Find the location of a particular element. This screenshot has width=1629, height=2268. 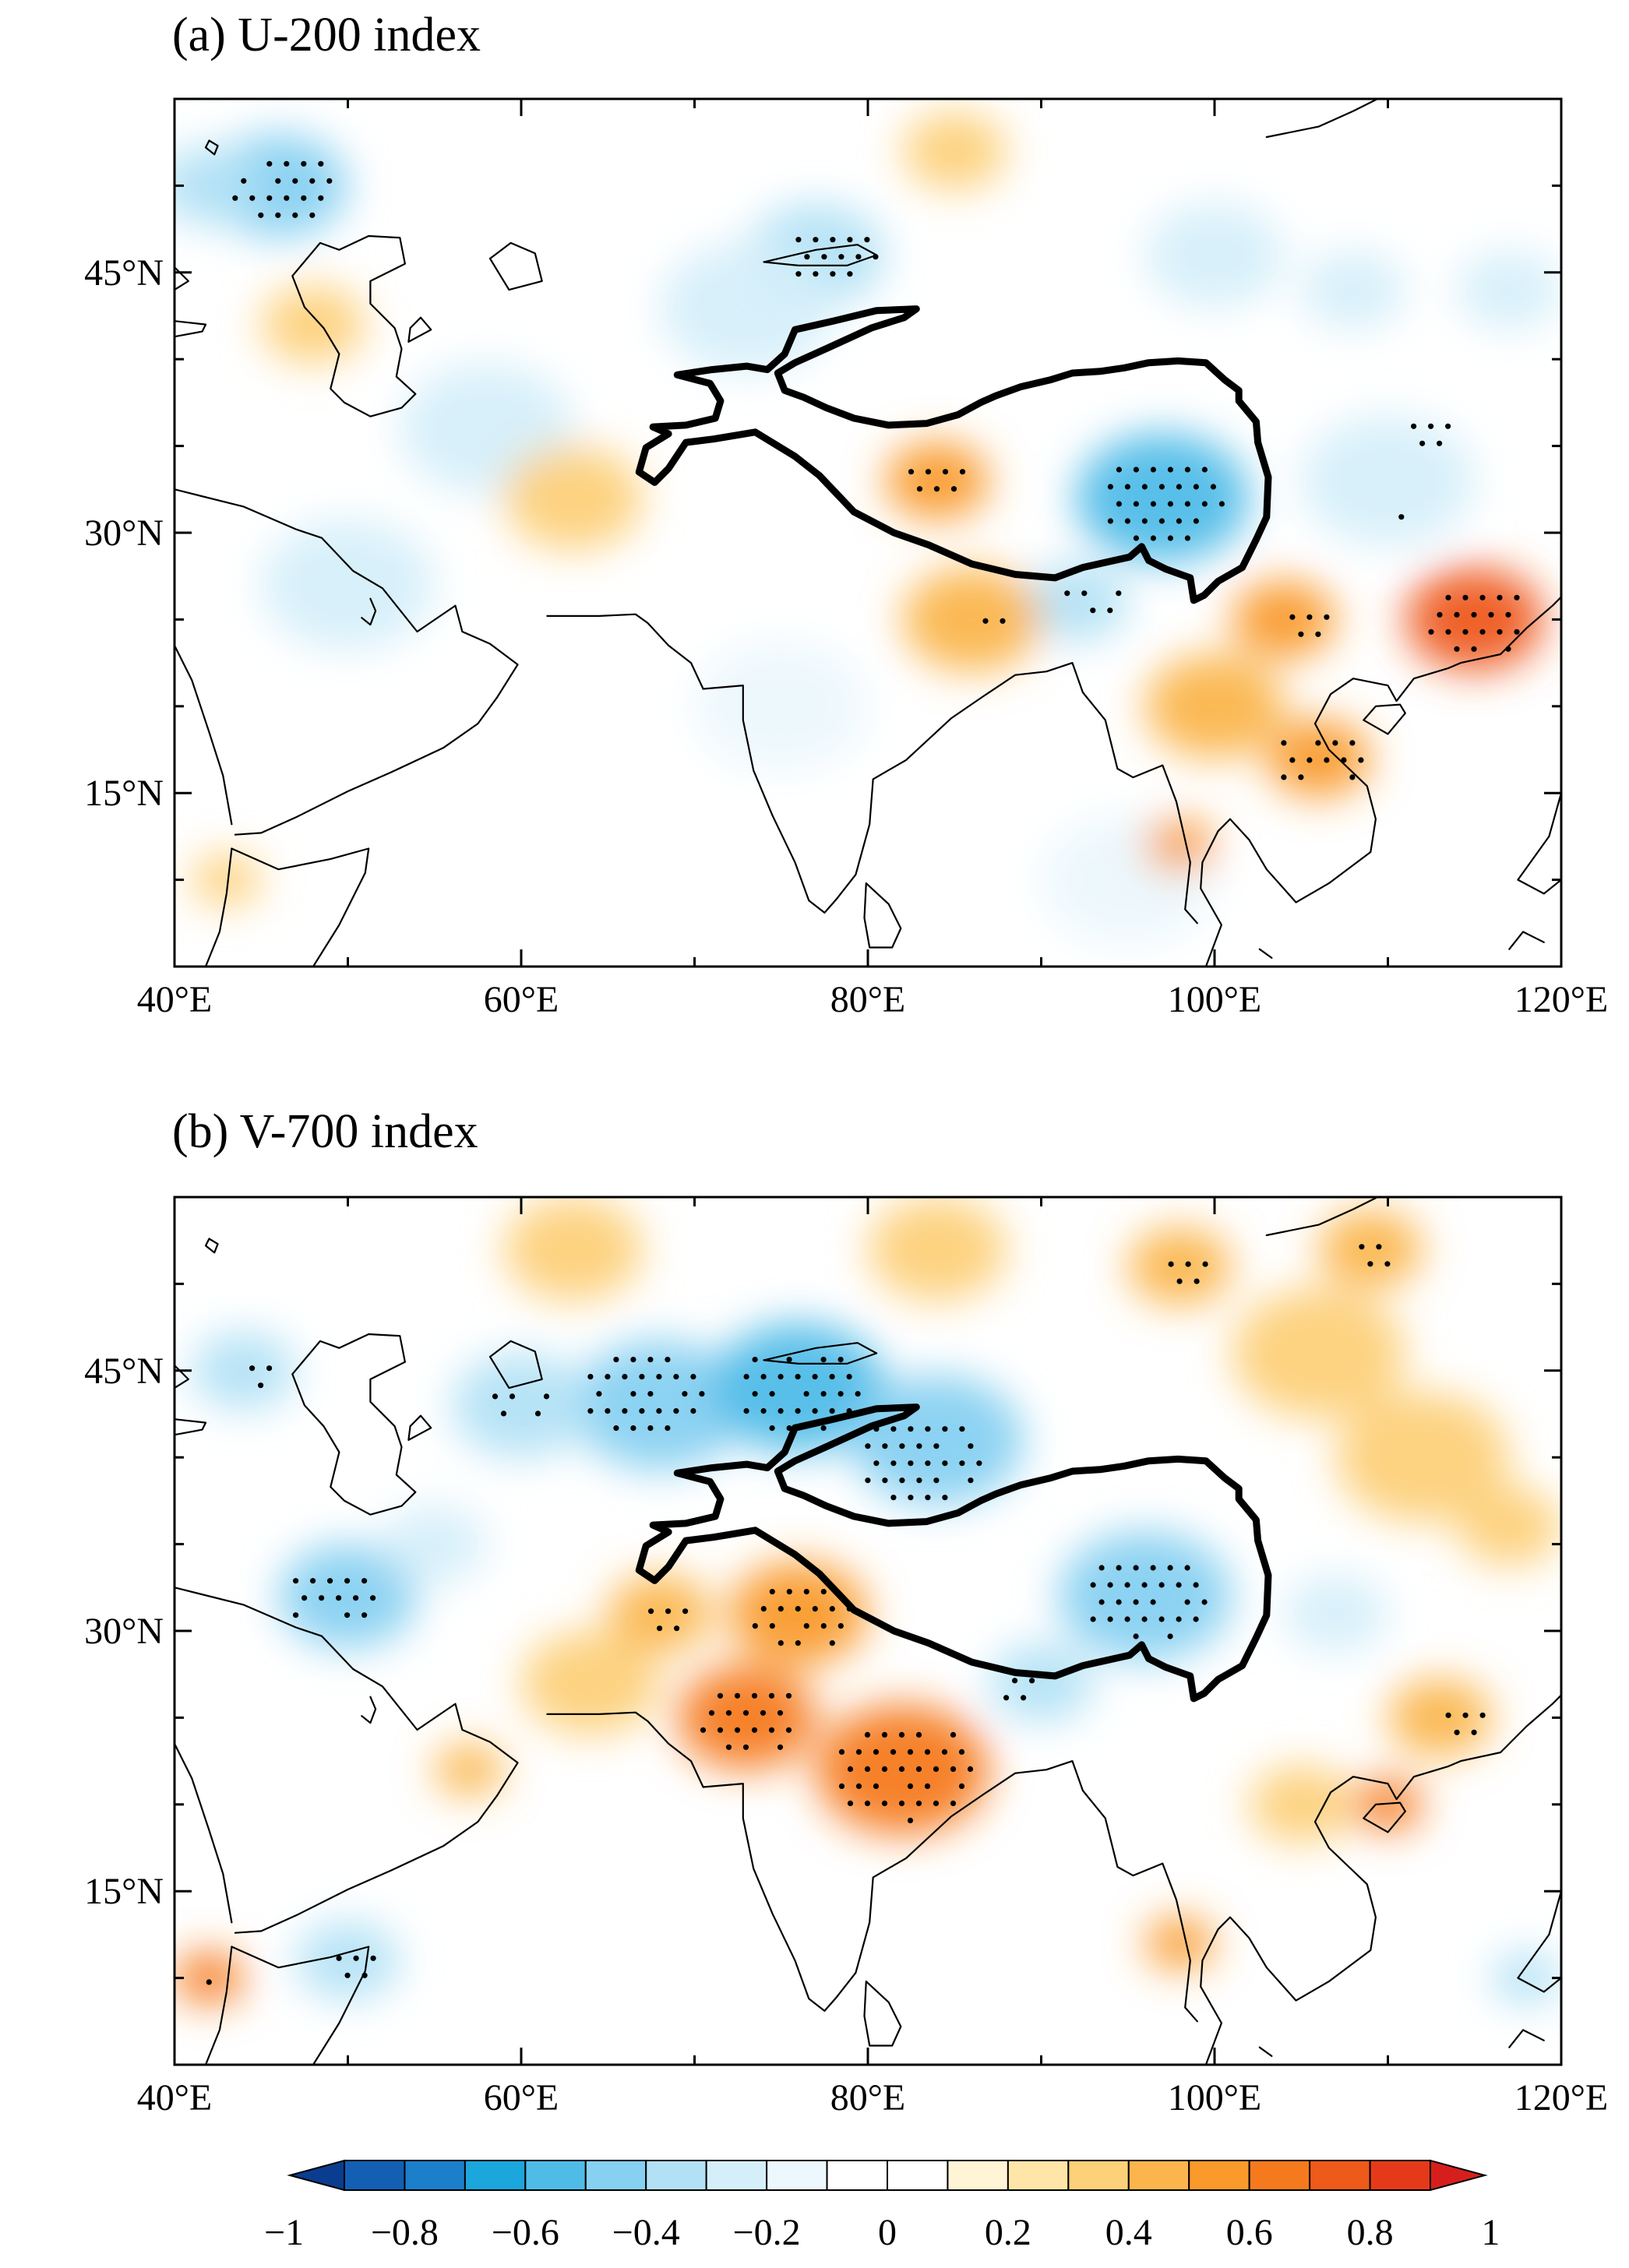

colorbar: −1 −0.8 −0.6 −0.4 −0.2 0 0.2 0.4 0.6 0.8 1 is located at coordinates (882, 2206).